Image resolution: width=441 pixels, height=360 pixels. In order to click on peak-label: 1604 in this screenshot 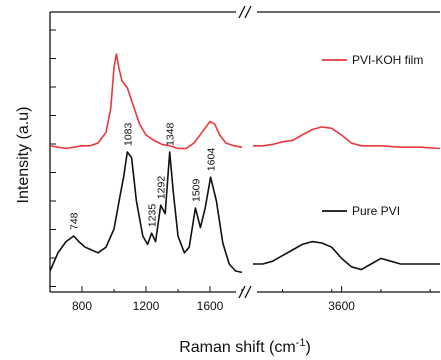, I will do `click(212, 160)`.